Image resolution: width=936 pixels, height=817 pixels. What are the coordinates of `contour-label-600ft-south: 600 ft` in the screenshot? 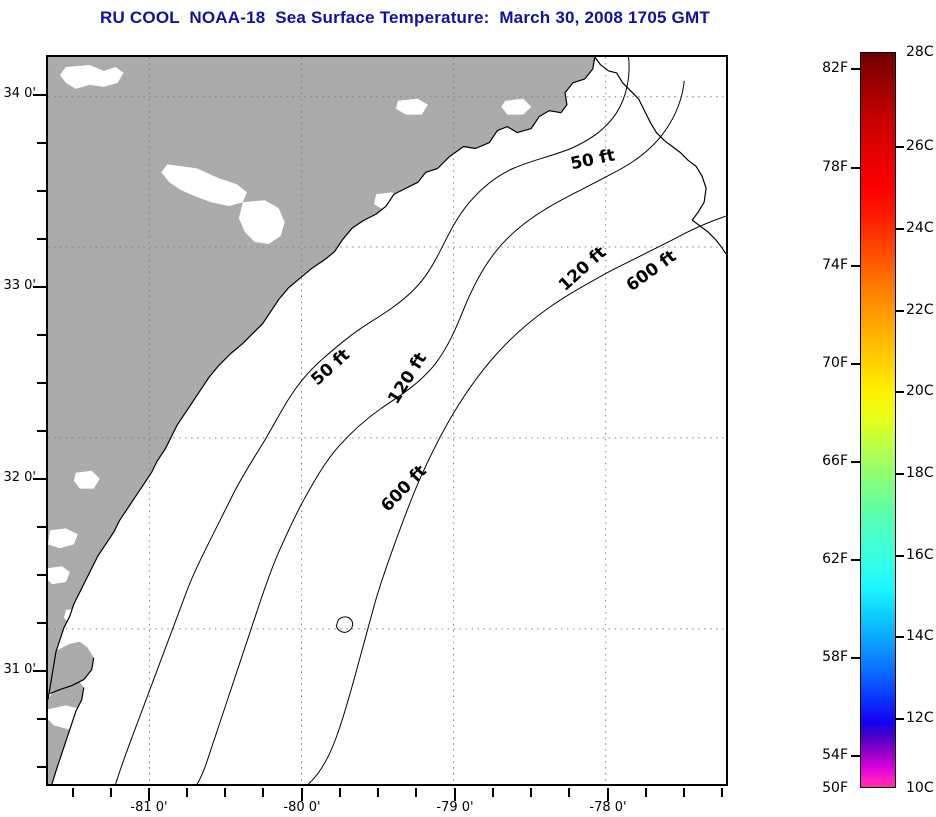 It's located at (403, 488).